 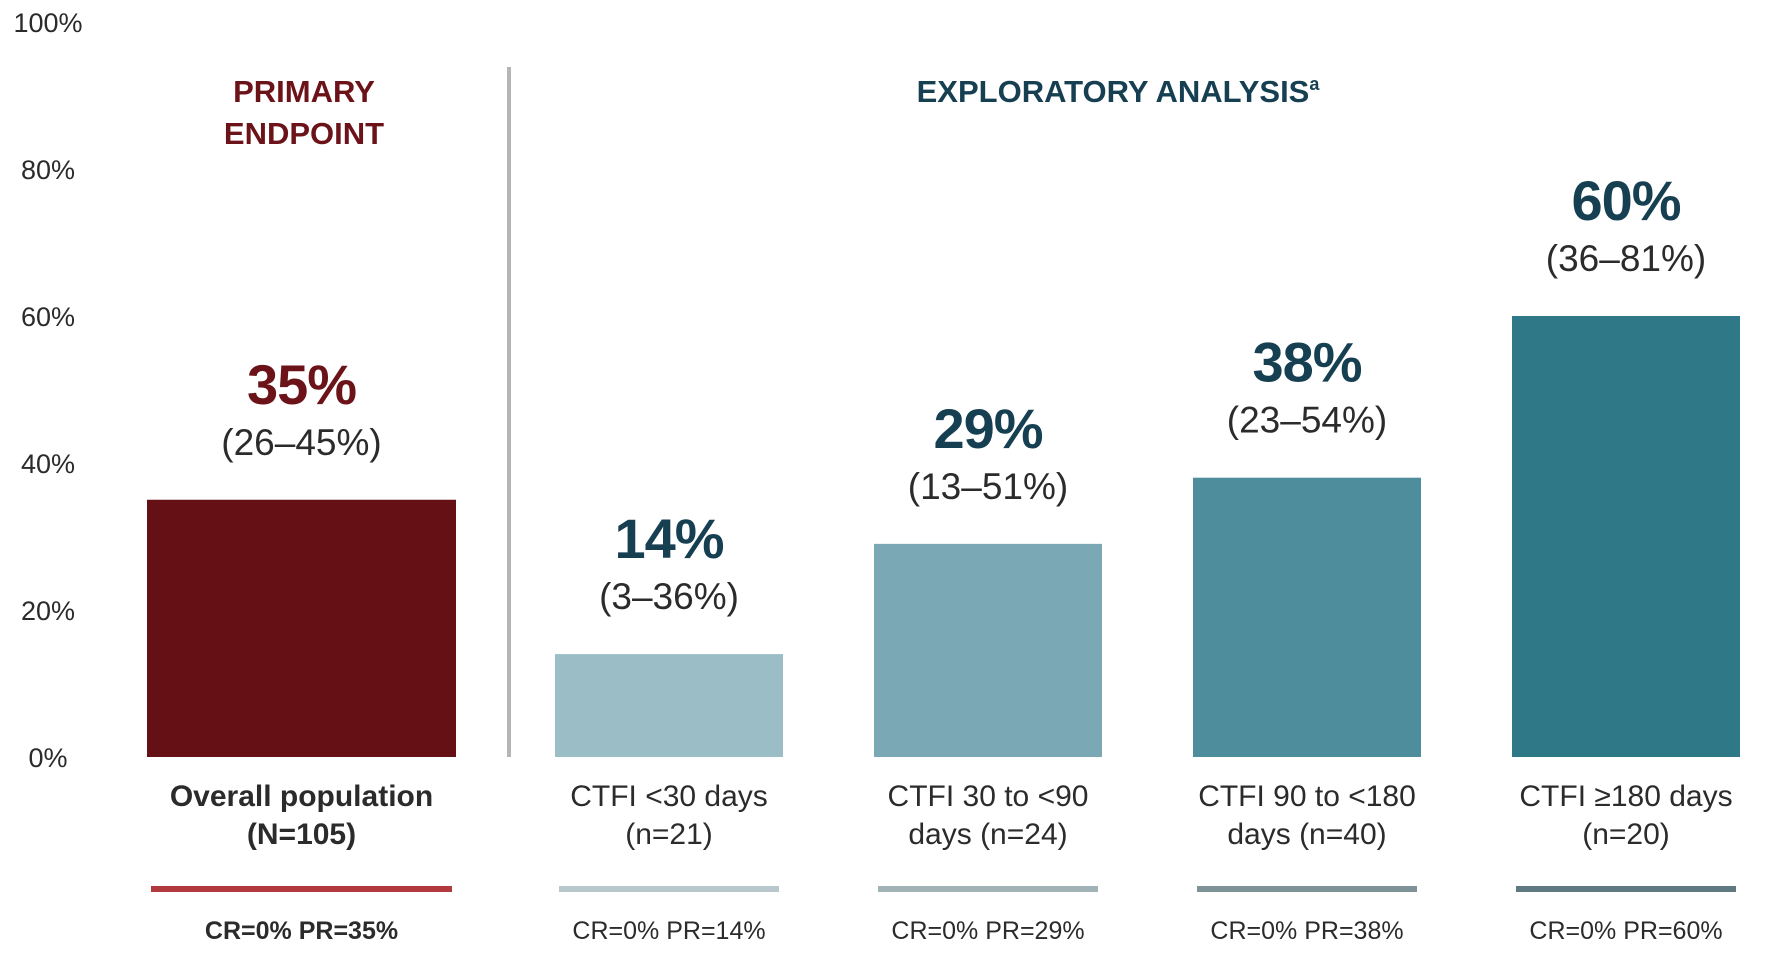 I want to click on y-tick-label: 20%, so click(x=48, y=611).